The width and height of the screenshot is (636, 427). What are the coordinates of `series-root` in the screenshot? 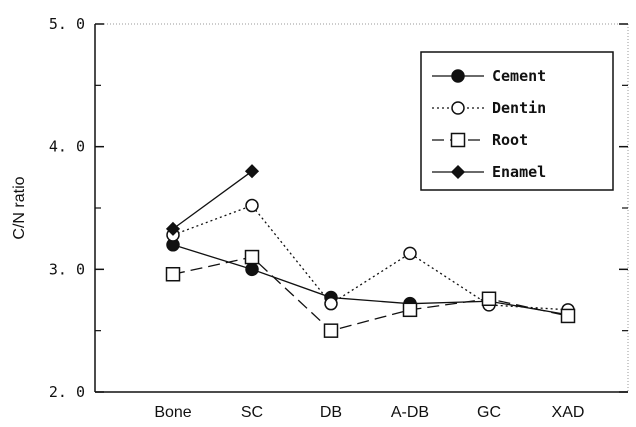 It's located at (370, 294).